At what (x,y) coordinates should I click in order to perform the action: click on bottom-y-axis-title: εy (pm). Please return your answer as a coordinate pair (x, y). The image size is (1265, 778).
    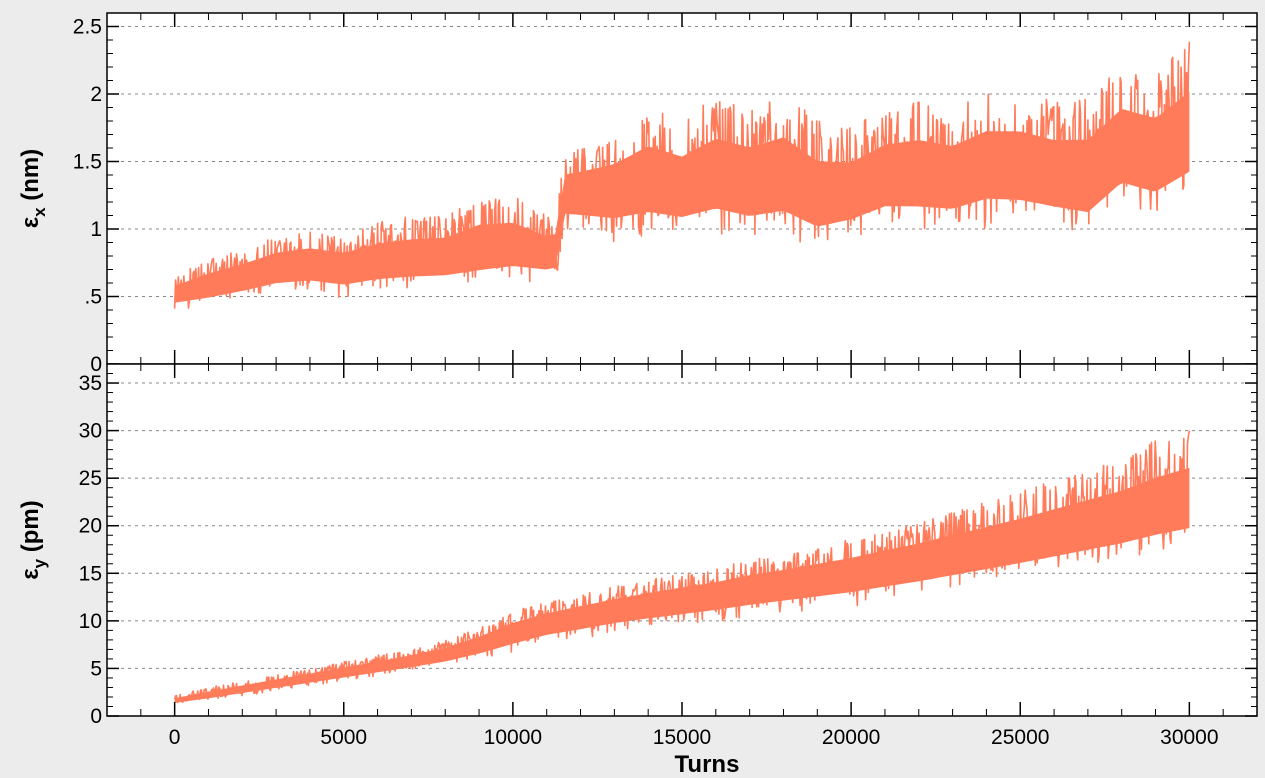
    Looking at the image, I should click on (33, 540).